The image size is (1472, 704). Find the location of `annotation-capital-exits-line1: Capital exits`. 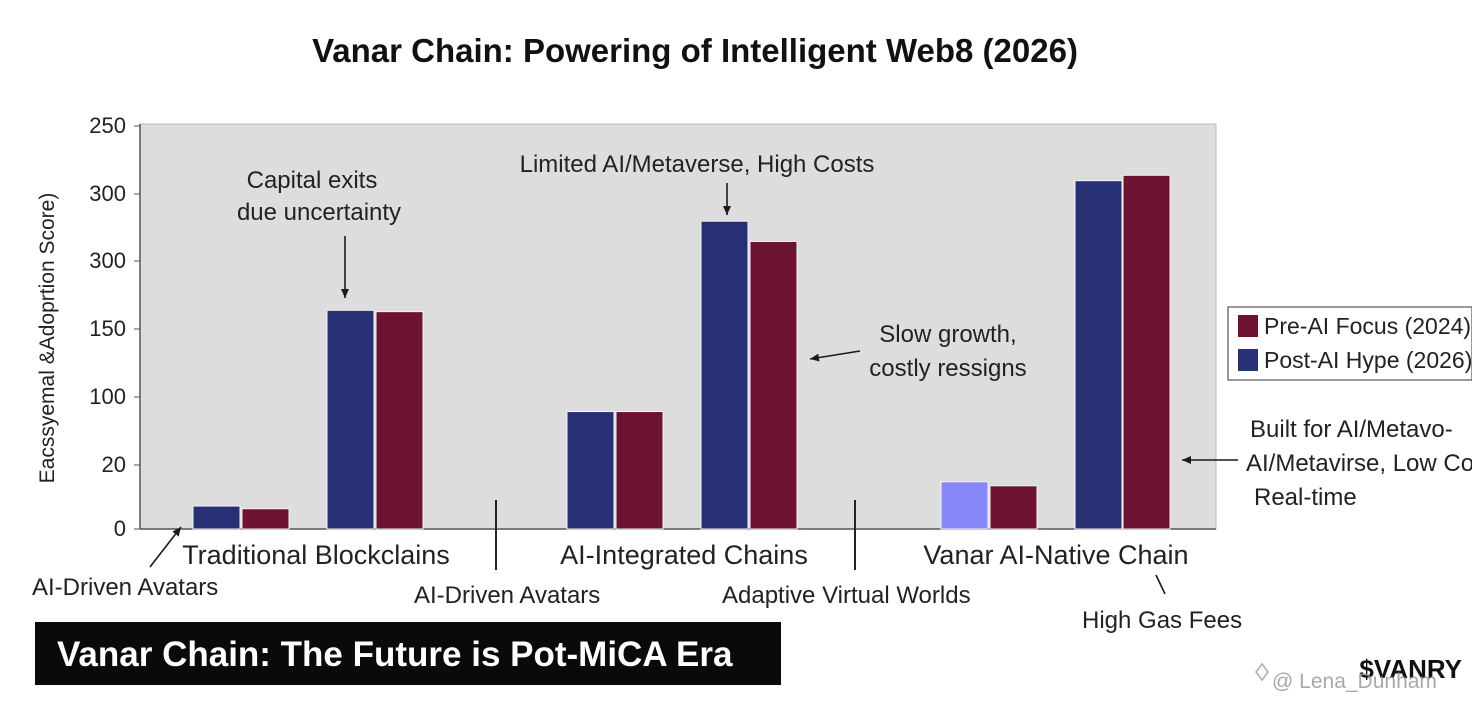

annotation-capital-exits-line1: Capital exits is located at coordinates (312, 180).